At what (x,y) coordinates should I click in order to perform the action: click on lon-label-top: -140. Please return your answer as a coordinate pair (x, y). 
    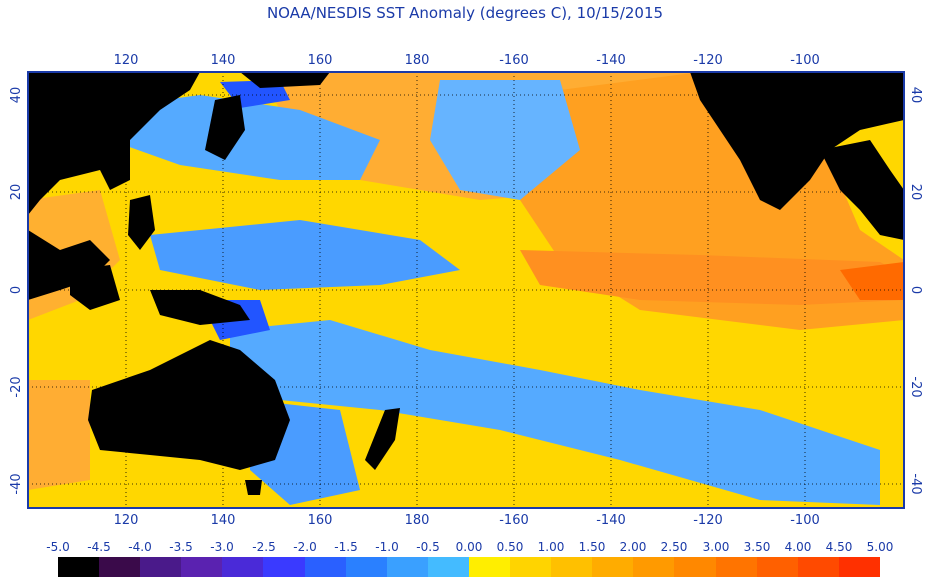
    Looking at the image, I should click on (611, 60).